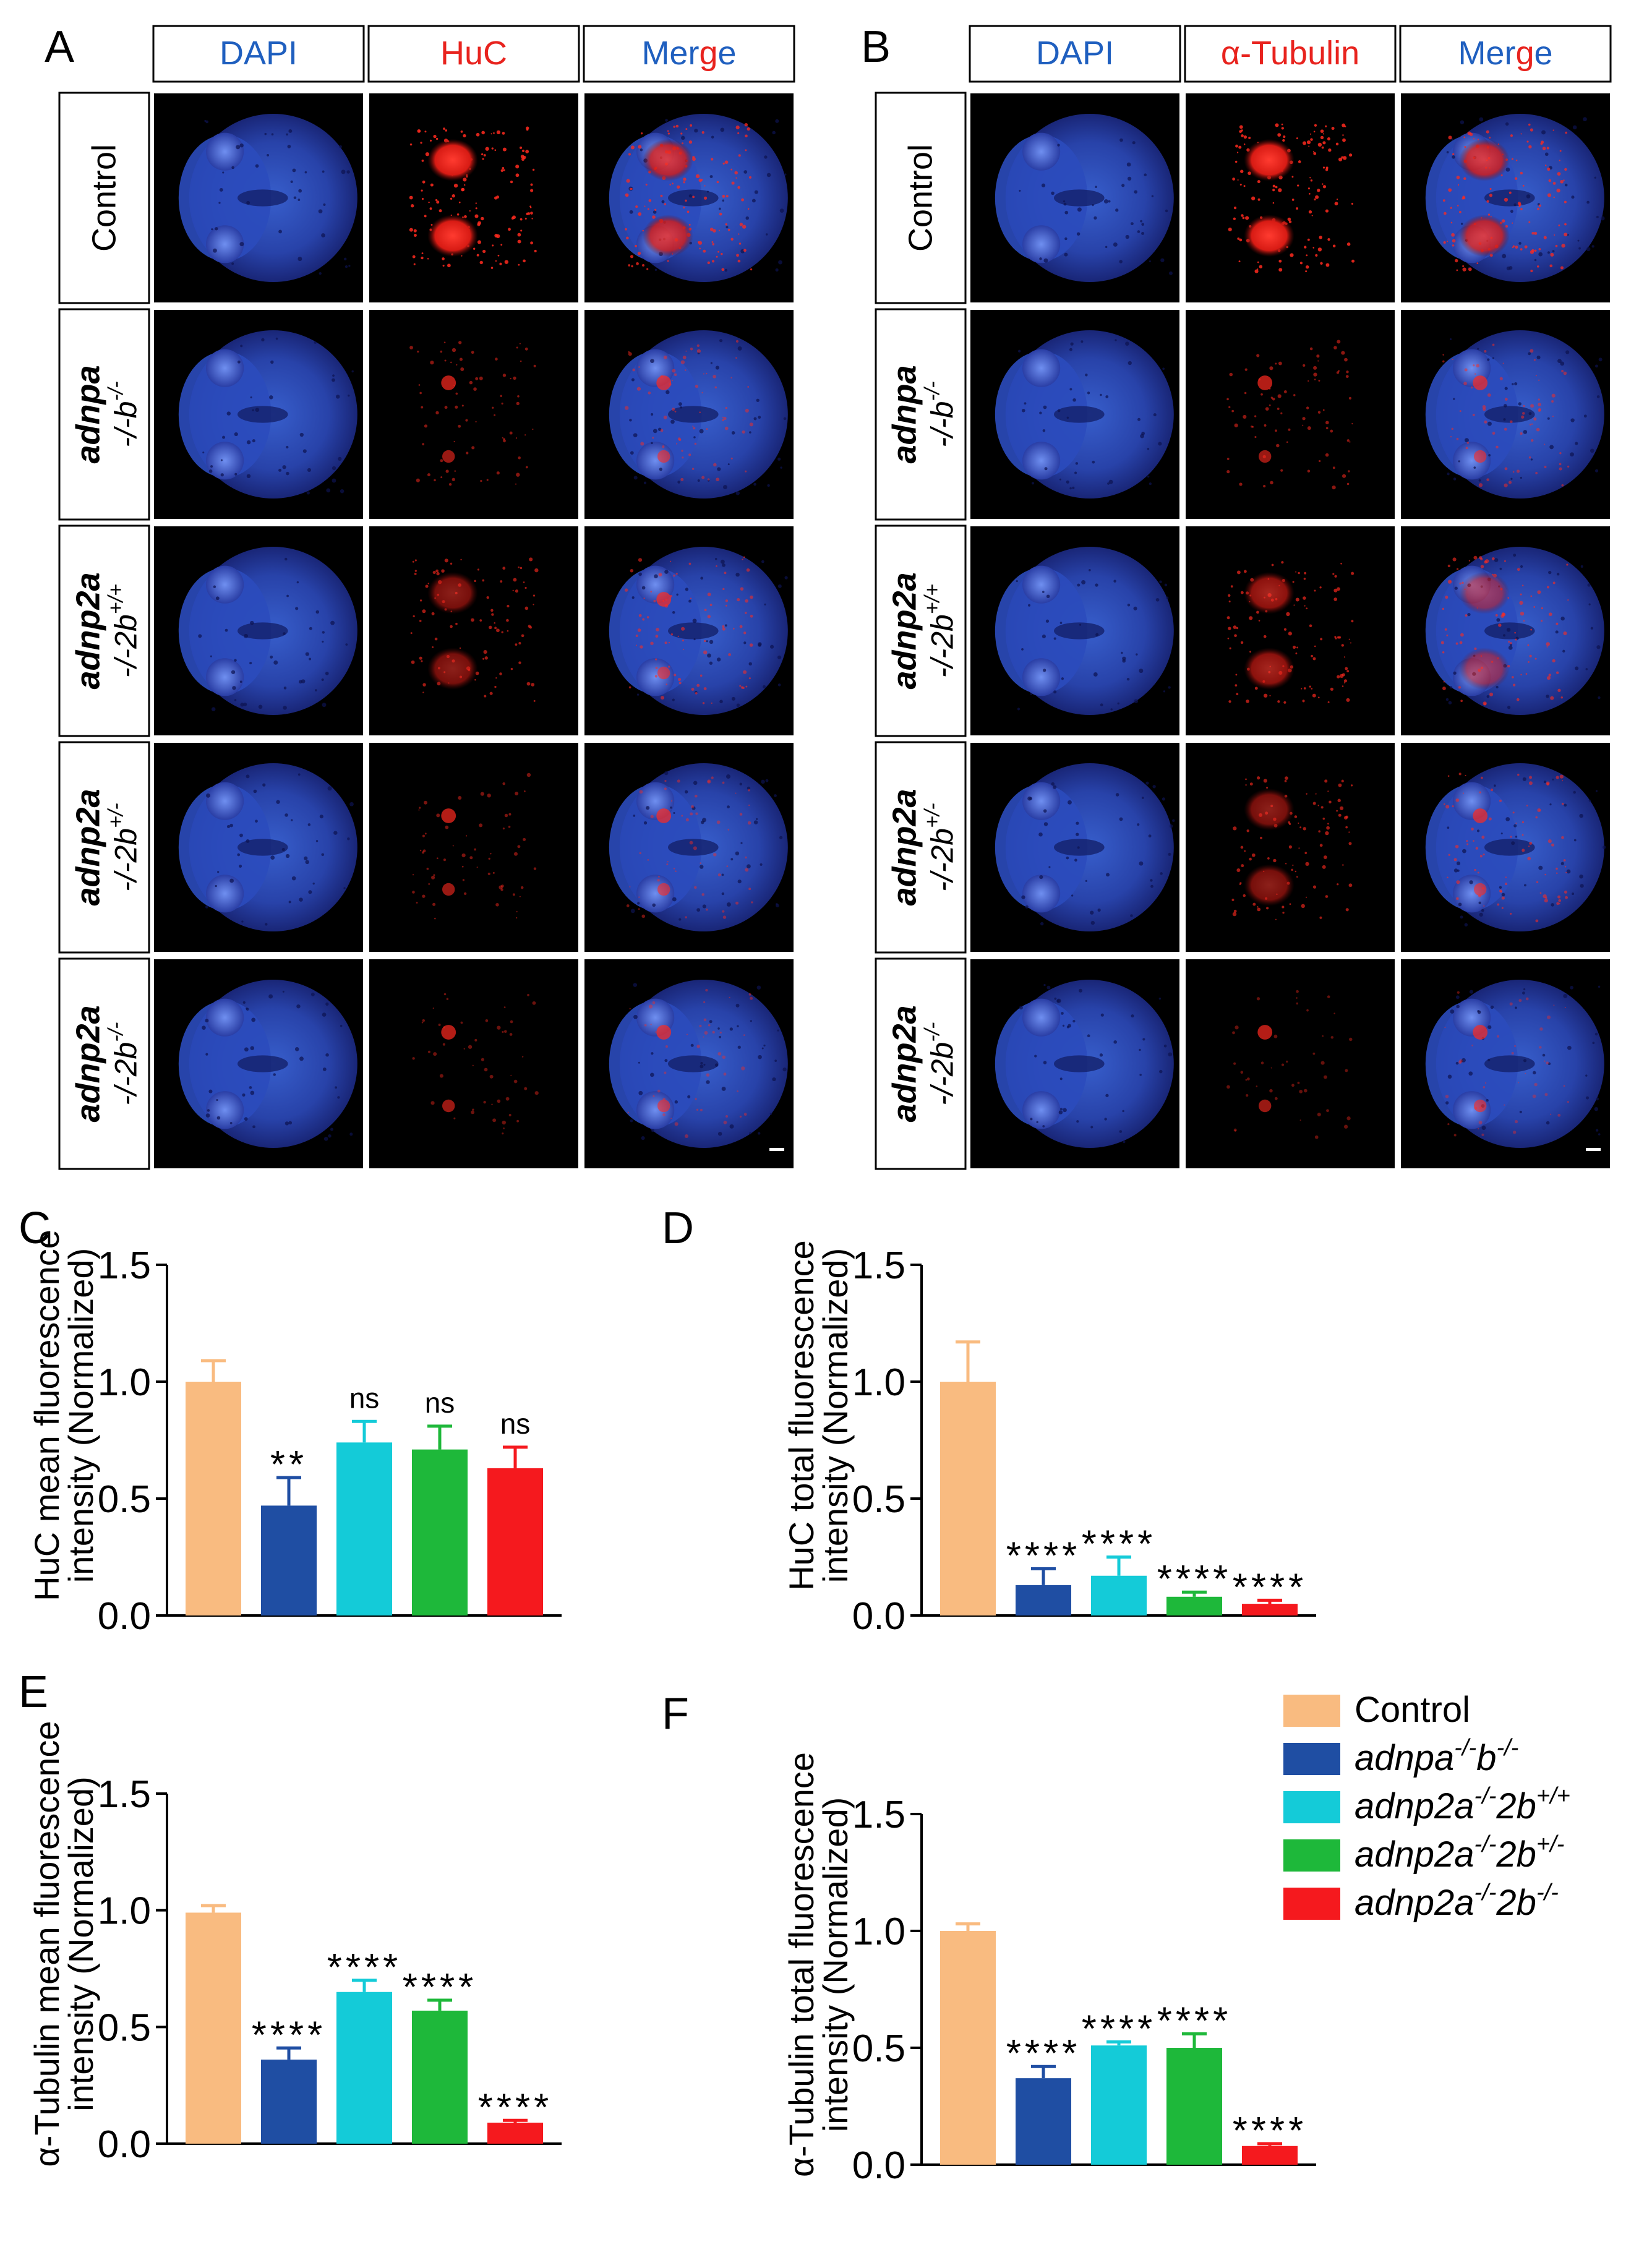 The height and width of the screenshot is (2255, 1652). Describe the element at coordinates (474, 631) in the screenshot. I see `image-background` at that location.